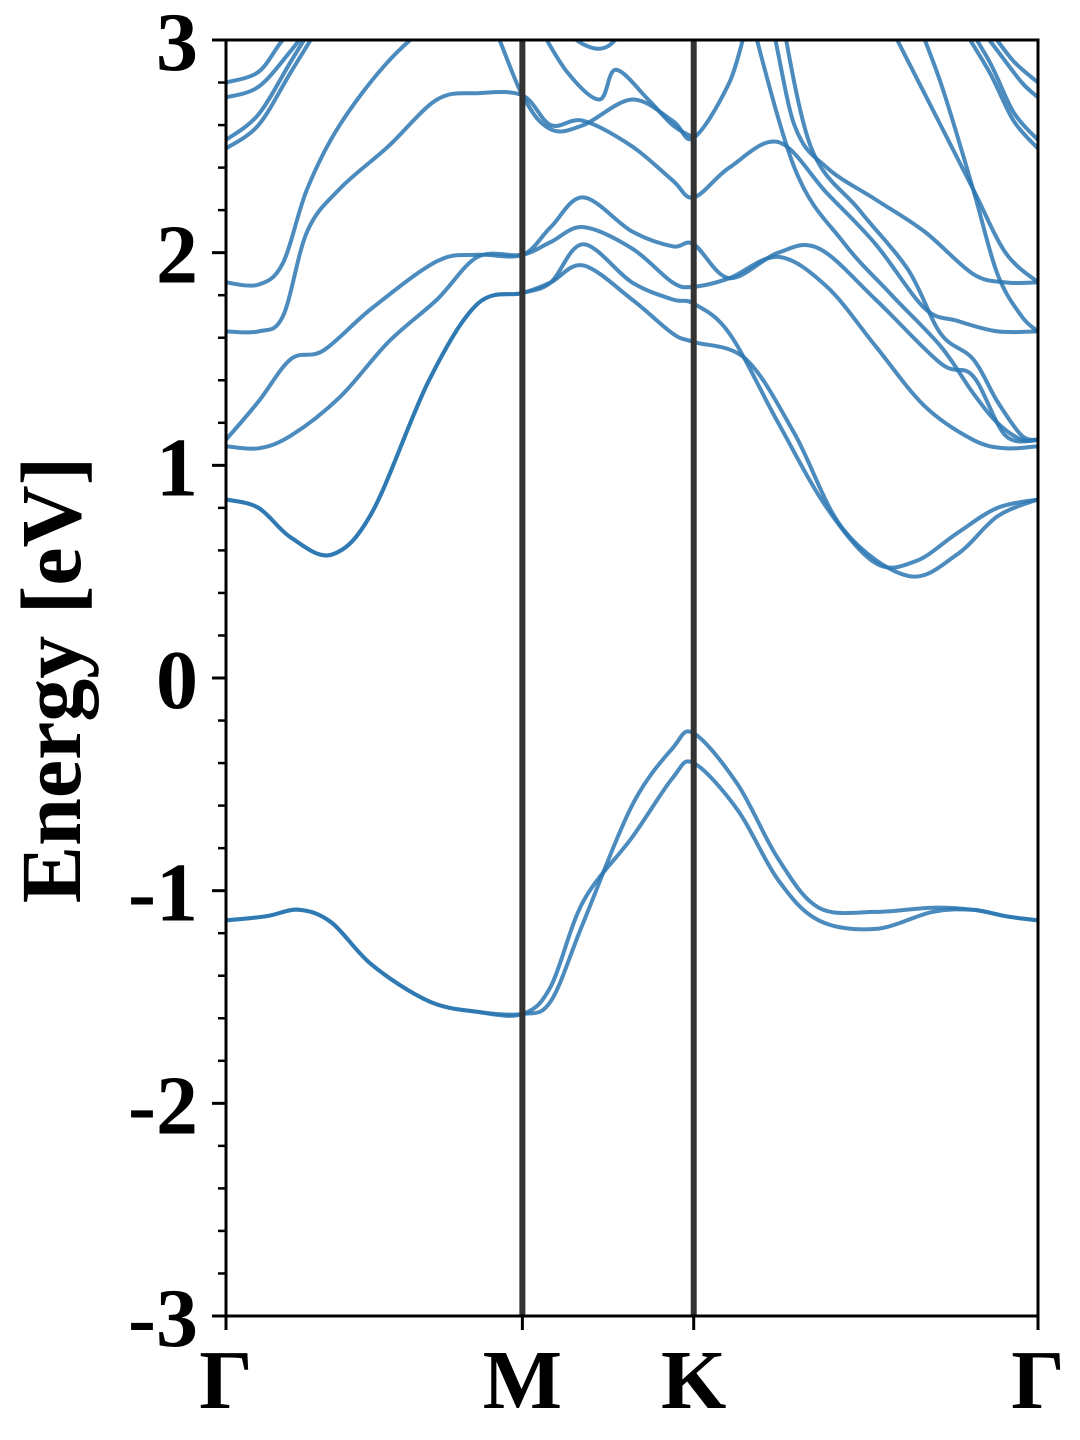 This screenshot has width=1080, height=1440. Describe the element at coordinates (51, 680) in the screenshot. I see `y-axis-title: Energy [eV]` at that location.